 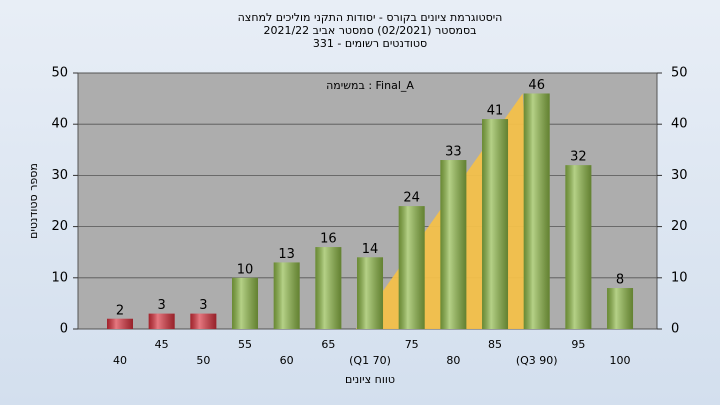 What do you see at coordinates (245, 269) in the screenshot?
I see `value-label: 10` at bounding box center [245, 269].